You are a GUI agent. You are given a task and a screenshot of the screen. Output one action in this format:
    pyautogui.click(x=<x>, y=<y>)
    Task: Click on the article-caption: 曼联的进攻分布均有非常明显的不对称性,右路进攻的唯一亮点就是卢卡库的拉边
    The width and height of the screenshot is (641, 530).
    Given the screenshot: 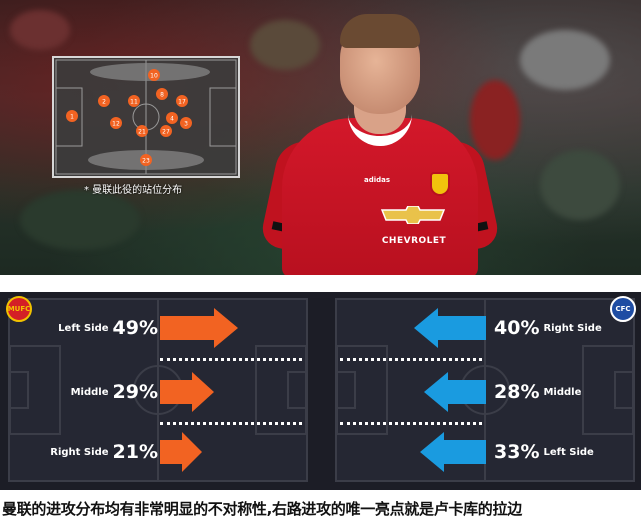 What is the action you would take?
    pyautogui.click(x=262, y=509)
    